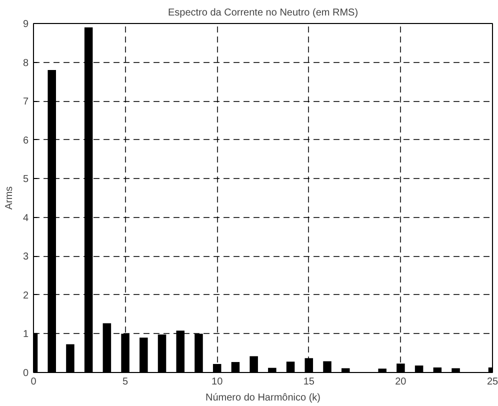 The height and width of the screenshot is (406, 498). Describe the element at coordinates (25, 24) in the screenshot. I see `y-tick-label: 9` at that location.